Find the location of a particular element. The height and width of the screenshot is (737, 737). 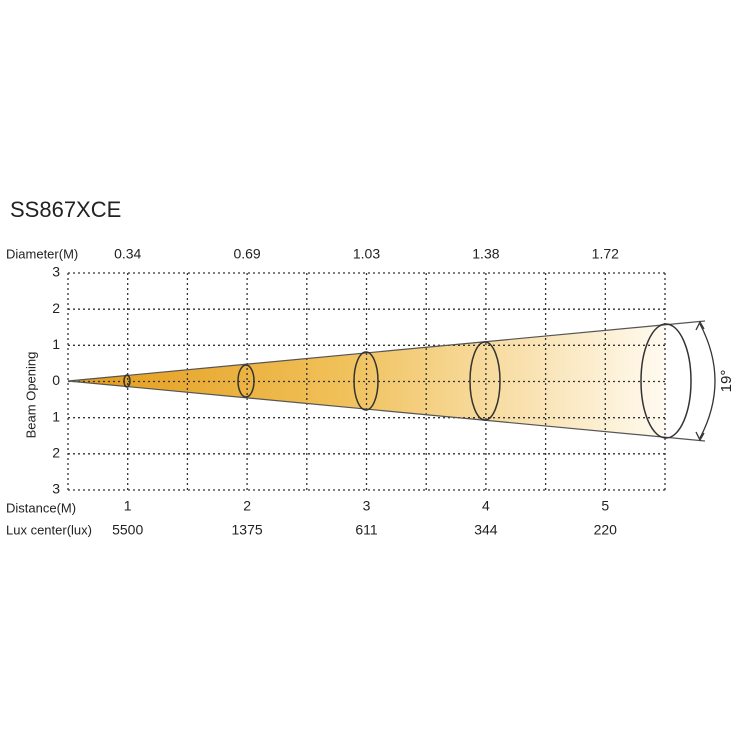

distance-value: 2 is located at coordinates (247, 506).